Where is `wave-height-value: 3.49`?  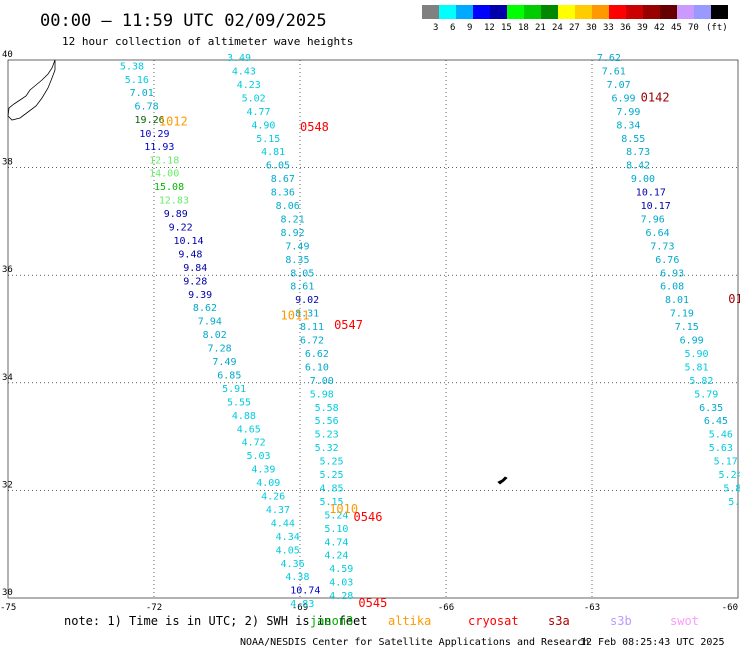
wave-height-value: 3.49 is located at coordinates (239, 58).